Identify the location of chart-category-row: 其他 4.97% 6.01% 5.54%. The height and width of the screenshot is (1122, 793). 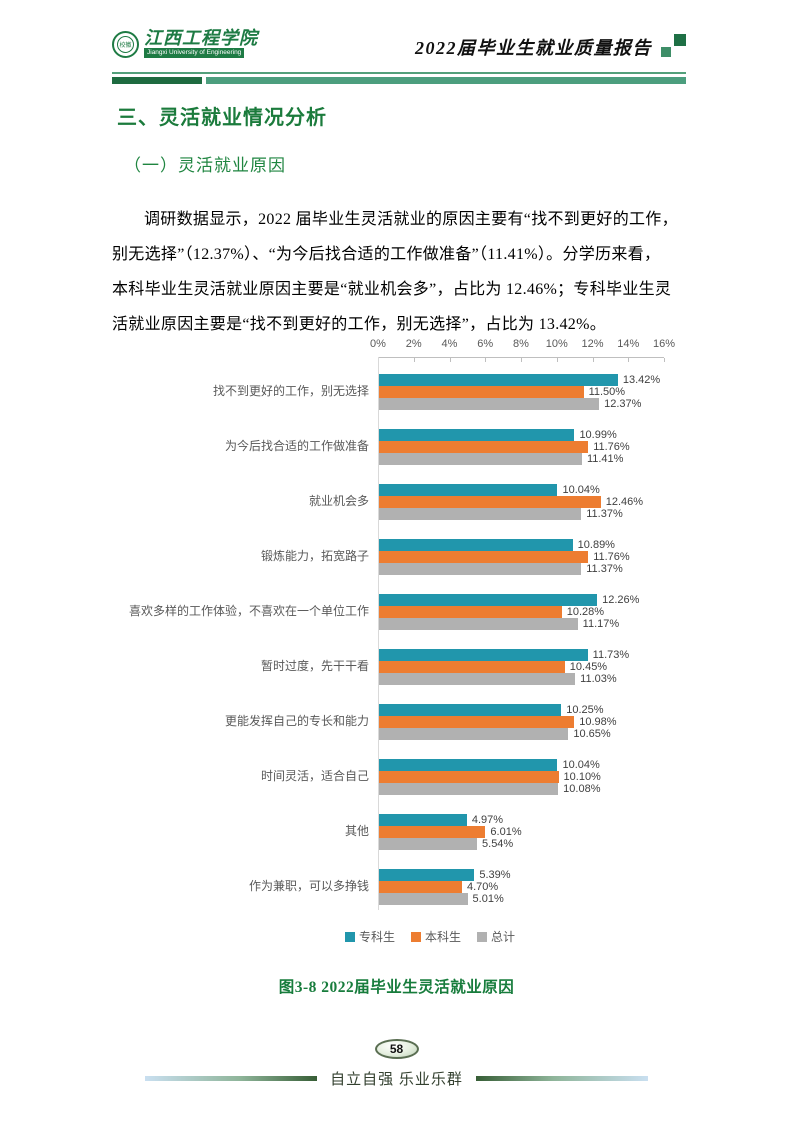
(388, 831).